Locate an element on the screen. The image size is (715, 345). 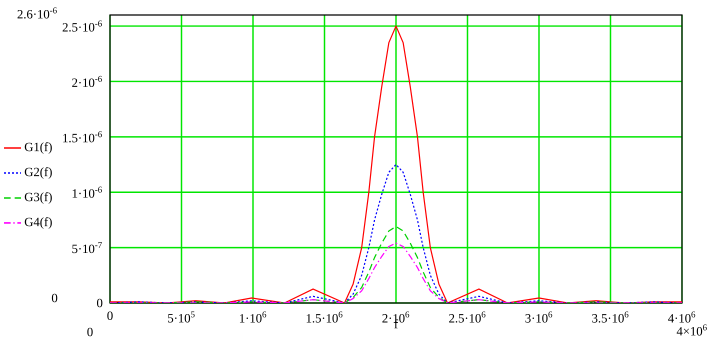
y-tick-label: 1.5·10$^{-6}$ is located at coordinates (82, 136).